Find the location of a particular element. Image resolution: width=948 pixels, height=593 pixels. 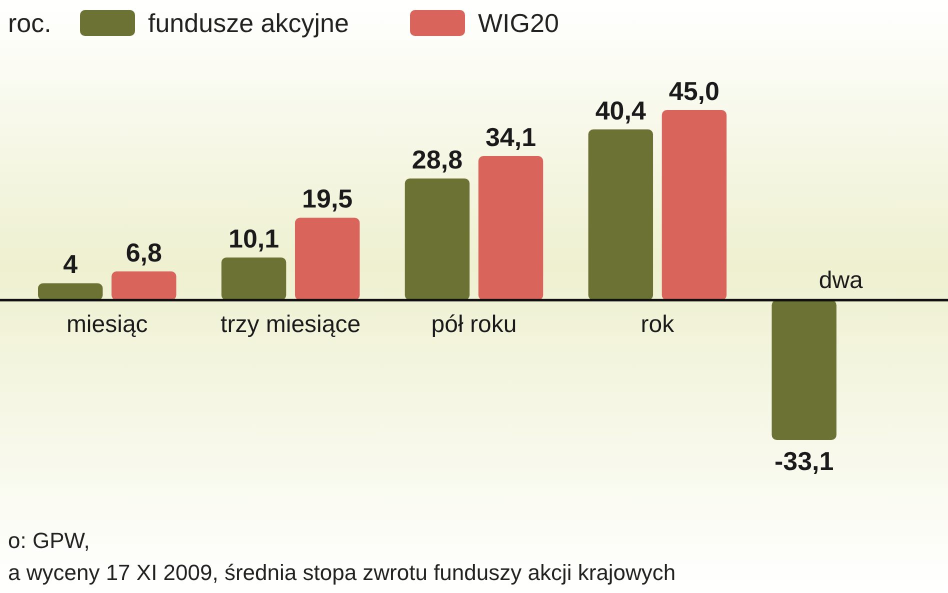

x-tick-label: dwa is located at coordinates (841, 280).